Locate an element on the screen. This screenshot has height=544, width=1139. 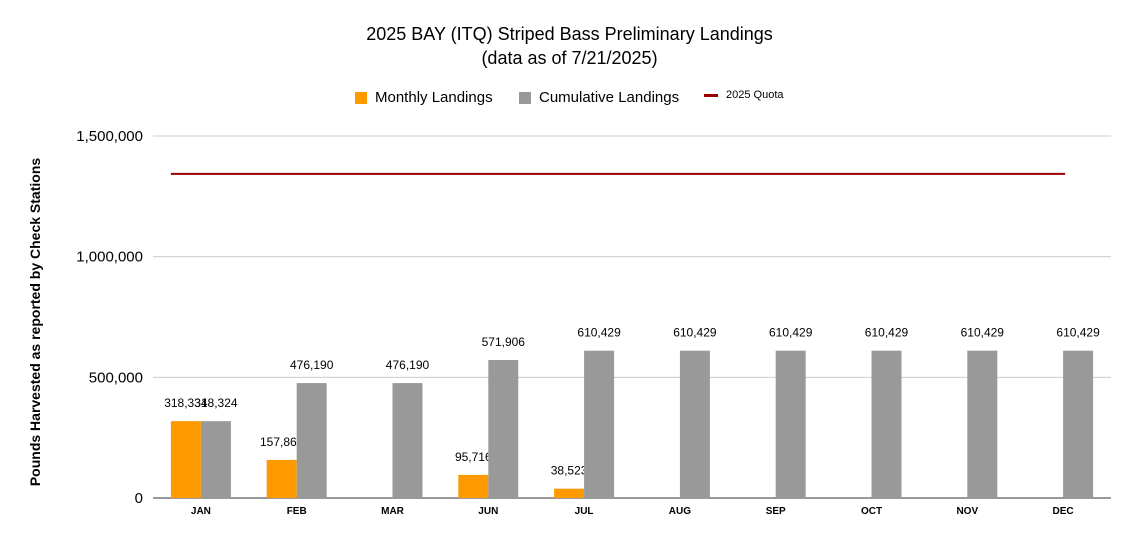
monthly-data-label: 95,716 is located at coordinates (473, 457).